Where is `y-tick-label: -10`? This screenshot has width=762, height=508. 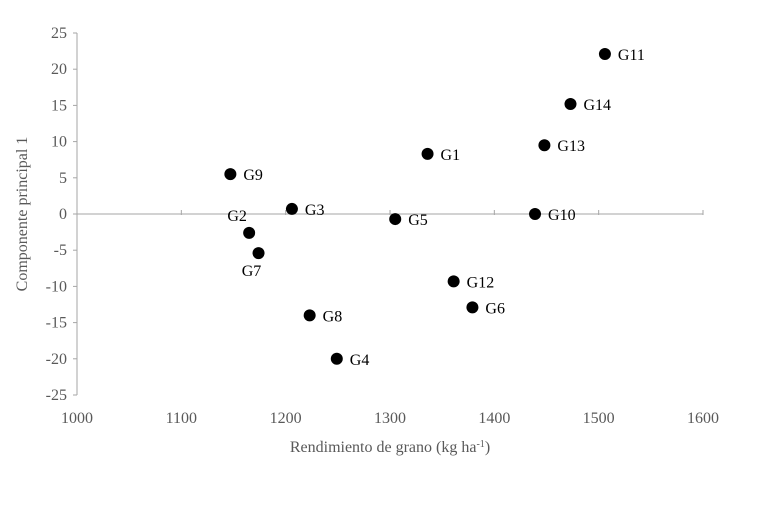
y-tick-label: -10 is located at coordinates (56, 286).